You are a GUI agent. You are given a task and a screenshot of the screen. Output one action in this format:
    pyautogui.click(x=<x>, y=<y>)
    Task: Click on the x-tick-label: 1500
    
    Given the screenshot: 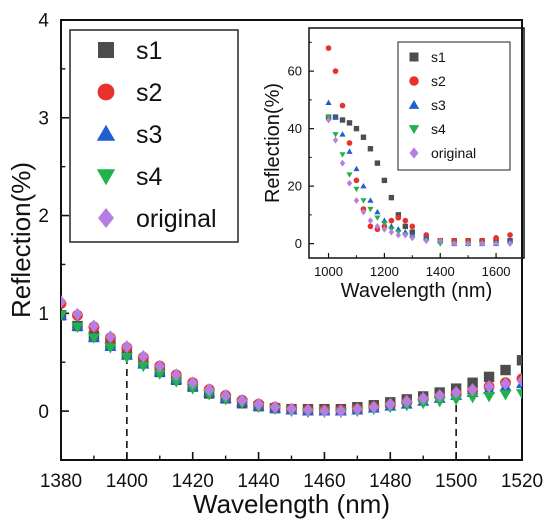 What is the action you would take?
    pyautogui.click(x=456, y=481)
    